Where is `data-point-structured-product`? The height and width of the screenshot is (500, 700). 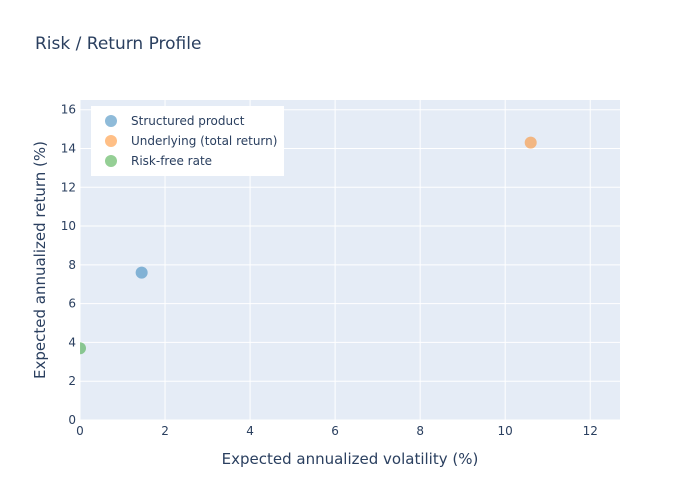 data-point-structured-product is located at coordinates (141, 272).